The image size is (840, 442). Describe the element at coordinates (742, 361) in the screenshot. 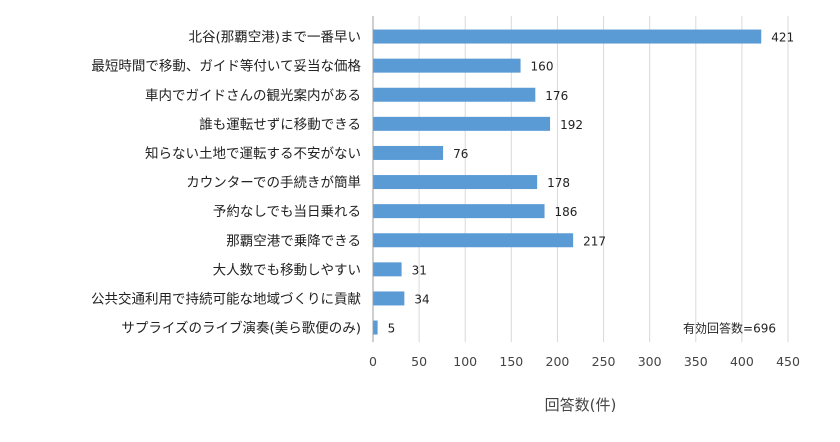

I see `x-tick-label: 400` at that location.